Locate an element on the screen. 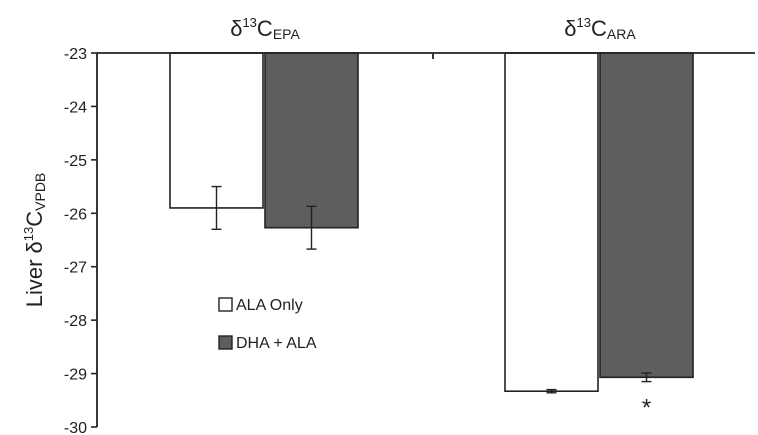 The width and height of the screenshot is (758, 435). y-tick-label: -29 is located at coordinates (75, 375).